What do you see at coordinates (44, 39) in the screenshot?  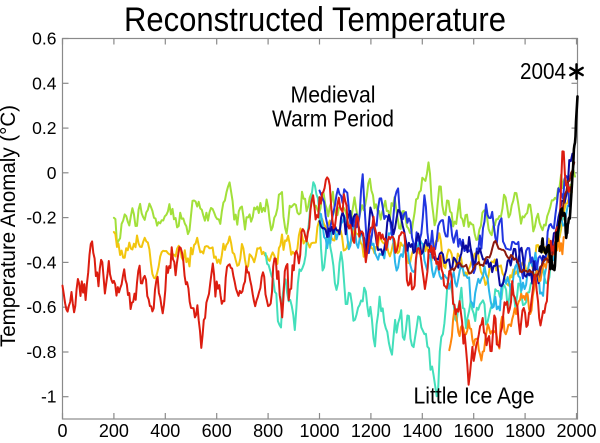 I see `svg-text: 0.6` at bounding box center [44, 39].